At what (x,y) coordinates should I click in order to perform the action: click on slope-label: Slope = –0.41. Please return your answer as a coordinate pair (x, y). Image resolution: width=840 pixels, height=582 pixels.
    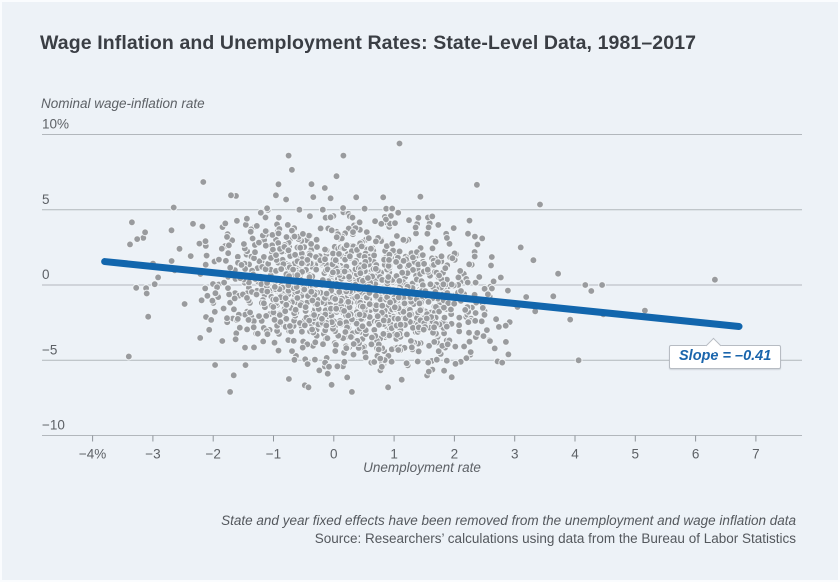
    Looking at the image, I should click on (725, 356).